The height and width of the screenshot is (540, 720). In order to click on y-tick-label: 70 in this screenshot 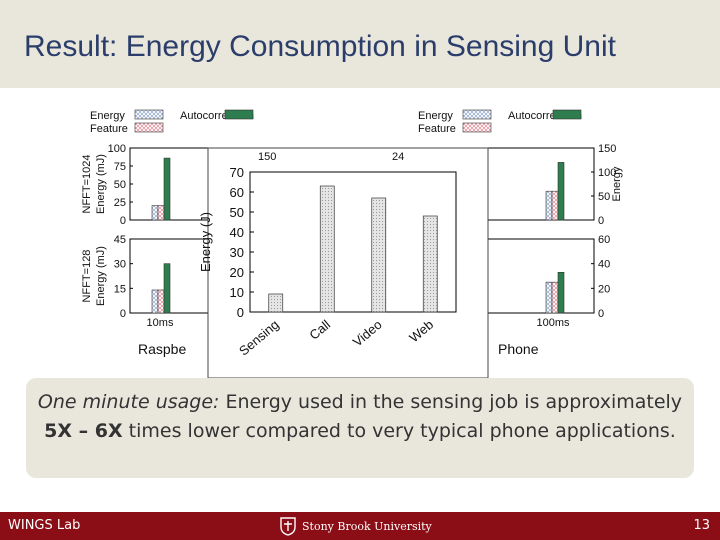, I will do `click(237, 172)`.